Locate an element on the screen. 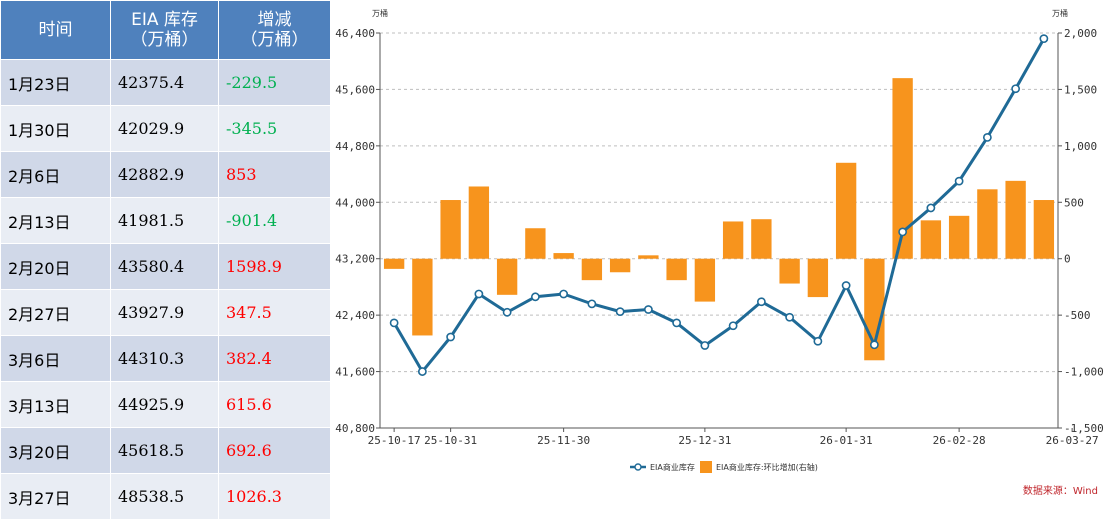 The width and height of the screenshot is (1118, 520). left-axis-tick-label: 44,000 is located at coordinates (355, 202).